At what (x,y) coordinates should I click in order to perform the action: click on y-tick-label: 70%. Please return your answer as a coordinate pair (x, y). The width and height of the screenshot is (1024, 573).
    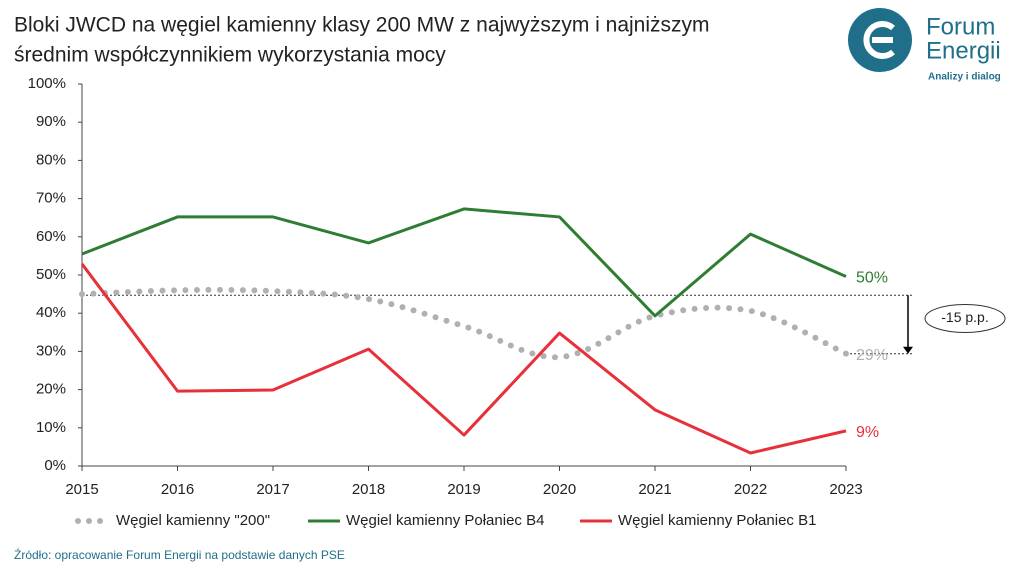
    Looking at the image, I should click on (51, 198).